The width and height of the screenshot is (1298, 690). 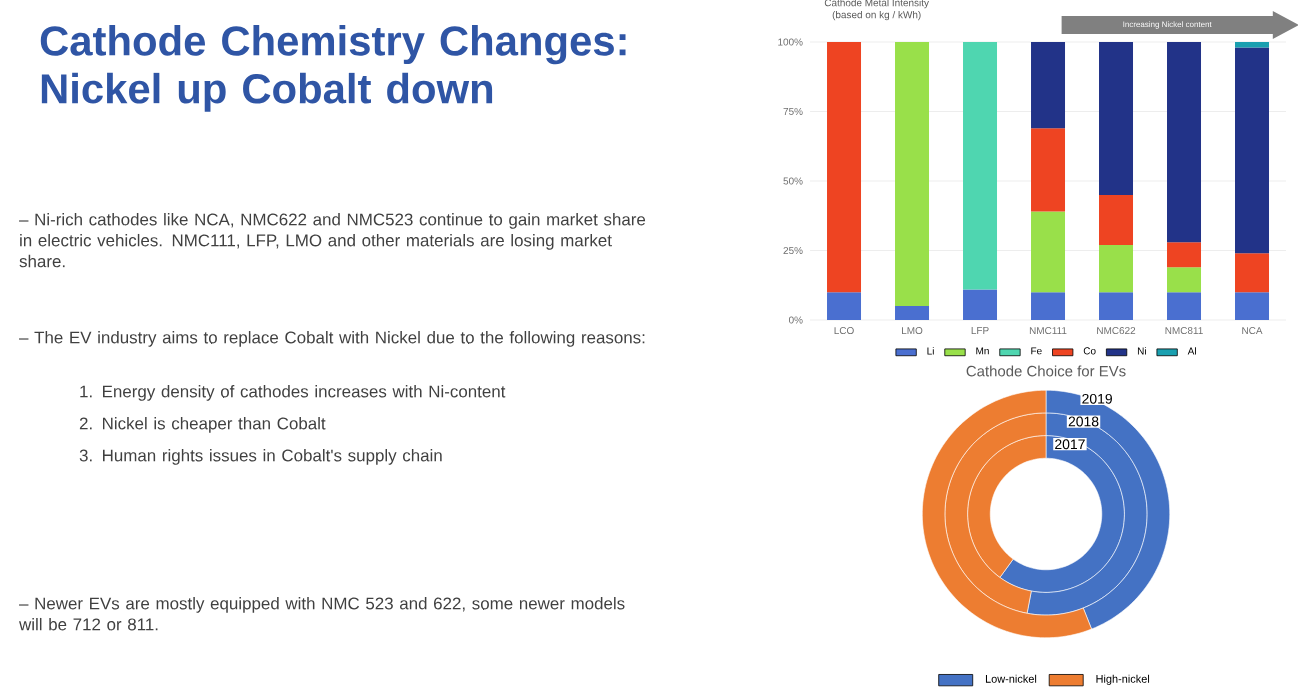 What do you see at coordinates (322, 614) in the screenshot?
I see `text: – Newer EVs are mostly equipped with NMC 523 and 622, some newer models will be 712 or 811.` at bounding box center [322, 614].